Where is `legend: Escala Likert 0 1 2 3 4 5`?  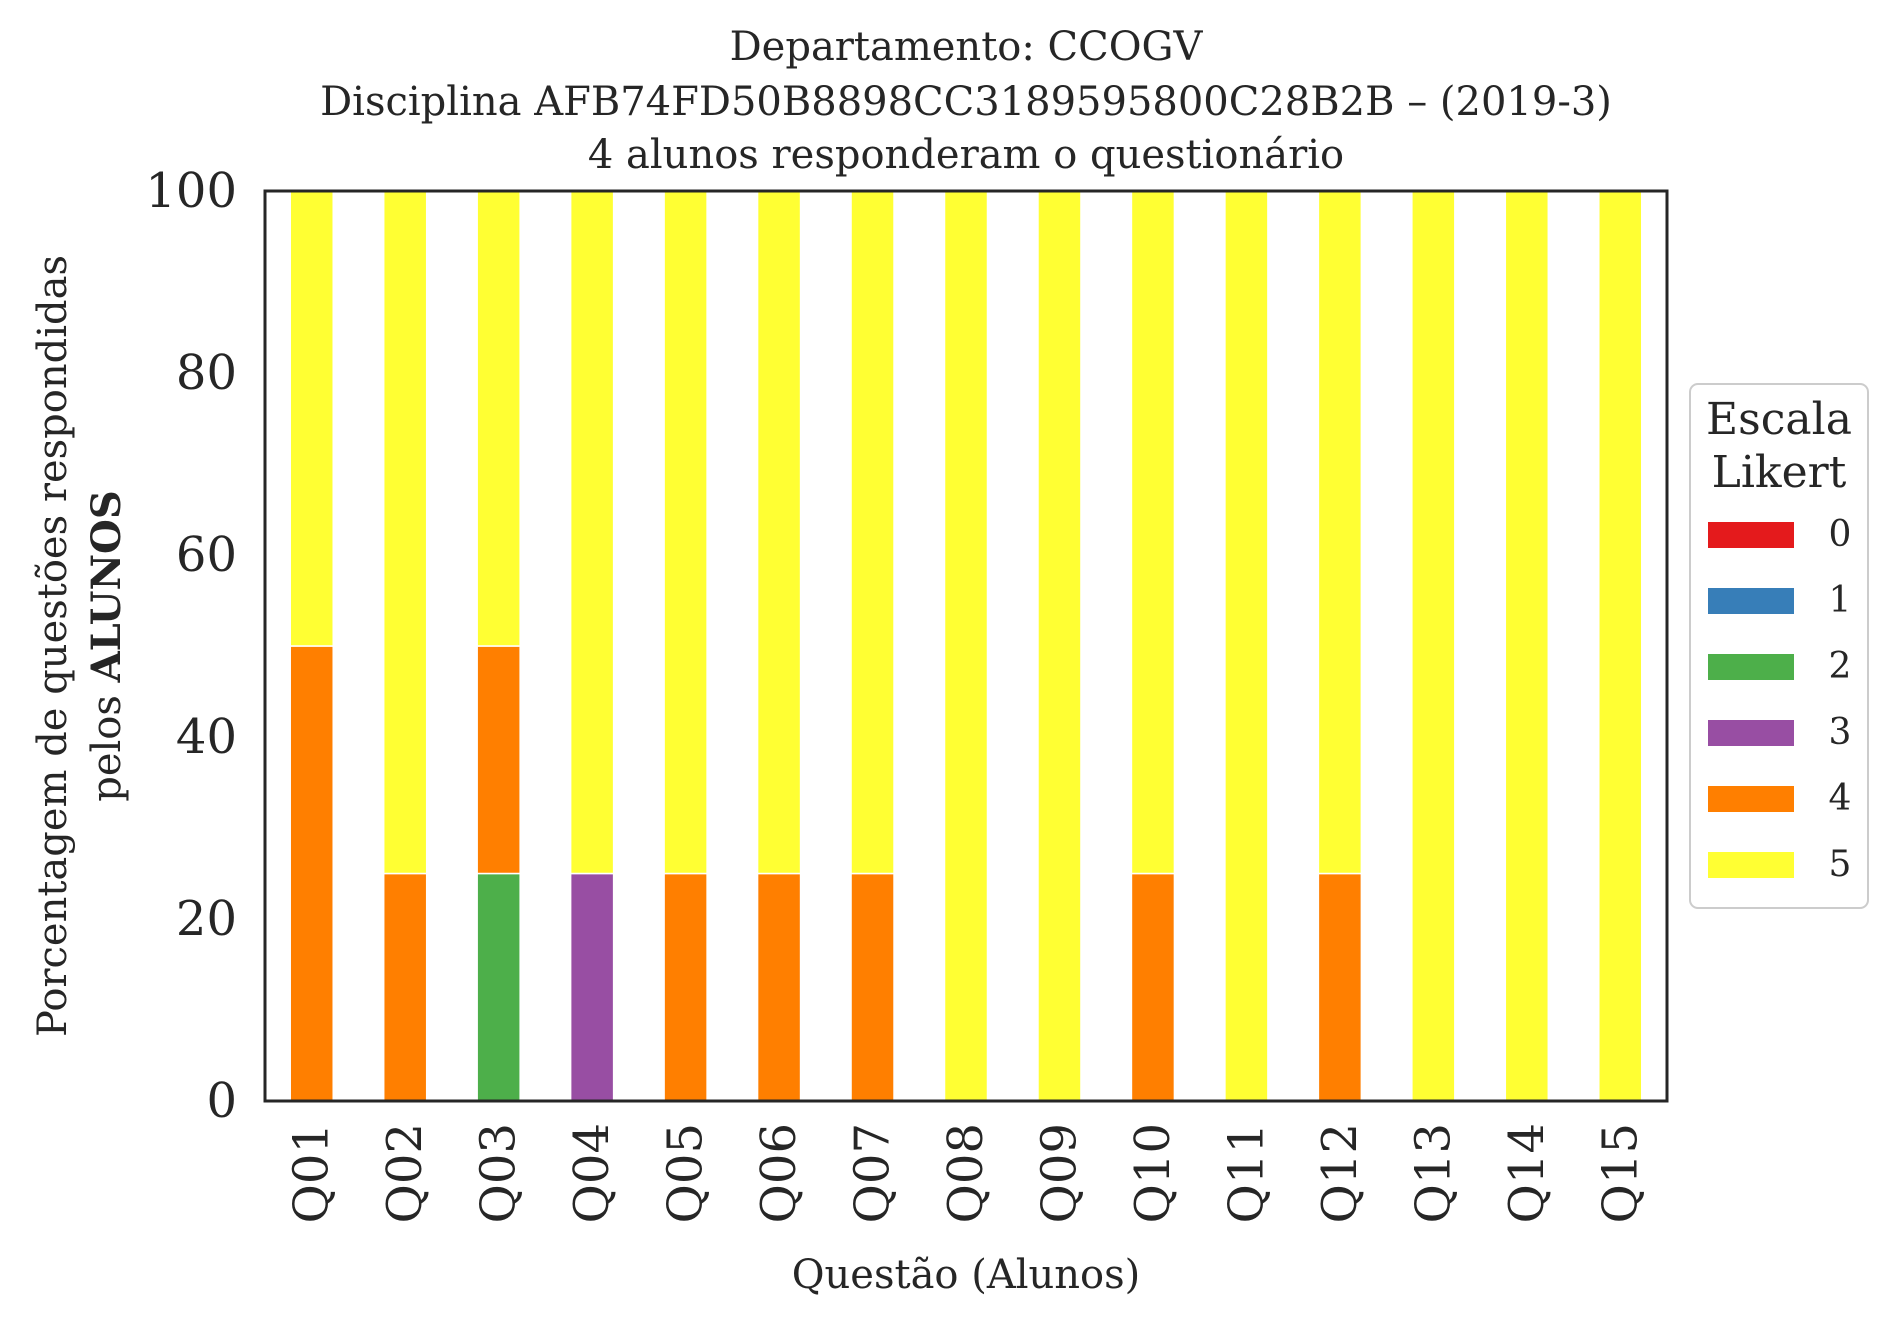
legend: Escala Likert 0 1 2 3 4 5 is located at coordinates (1779, 646).